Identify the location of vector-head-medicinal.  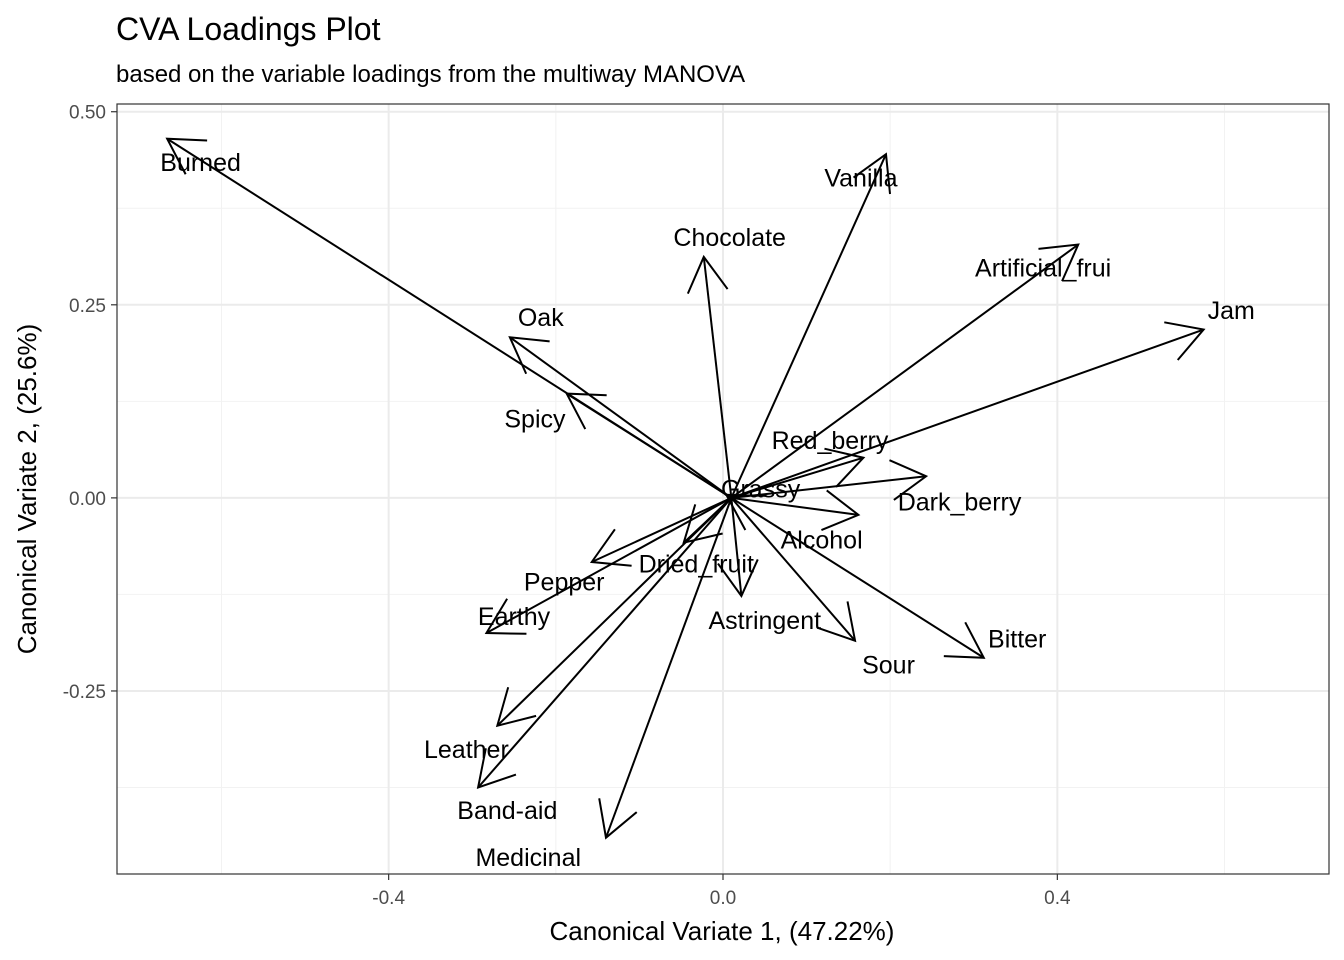
(618, 819).